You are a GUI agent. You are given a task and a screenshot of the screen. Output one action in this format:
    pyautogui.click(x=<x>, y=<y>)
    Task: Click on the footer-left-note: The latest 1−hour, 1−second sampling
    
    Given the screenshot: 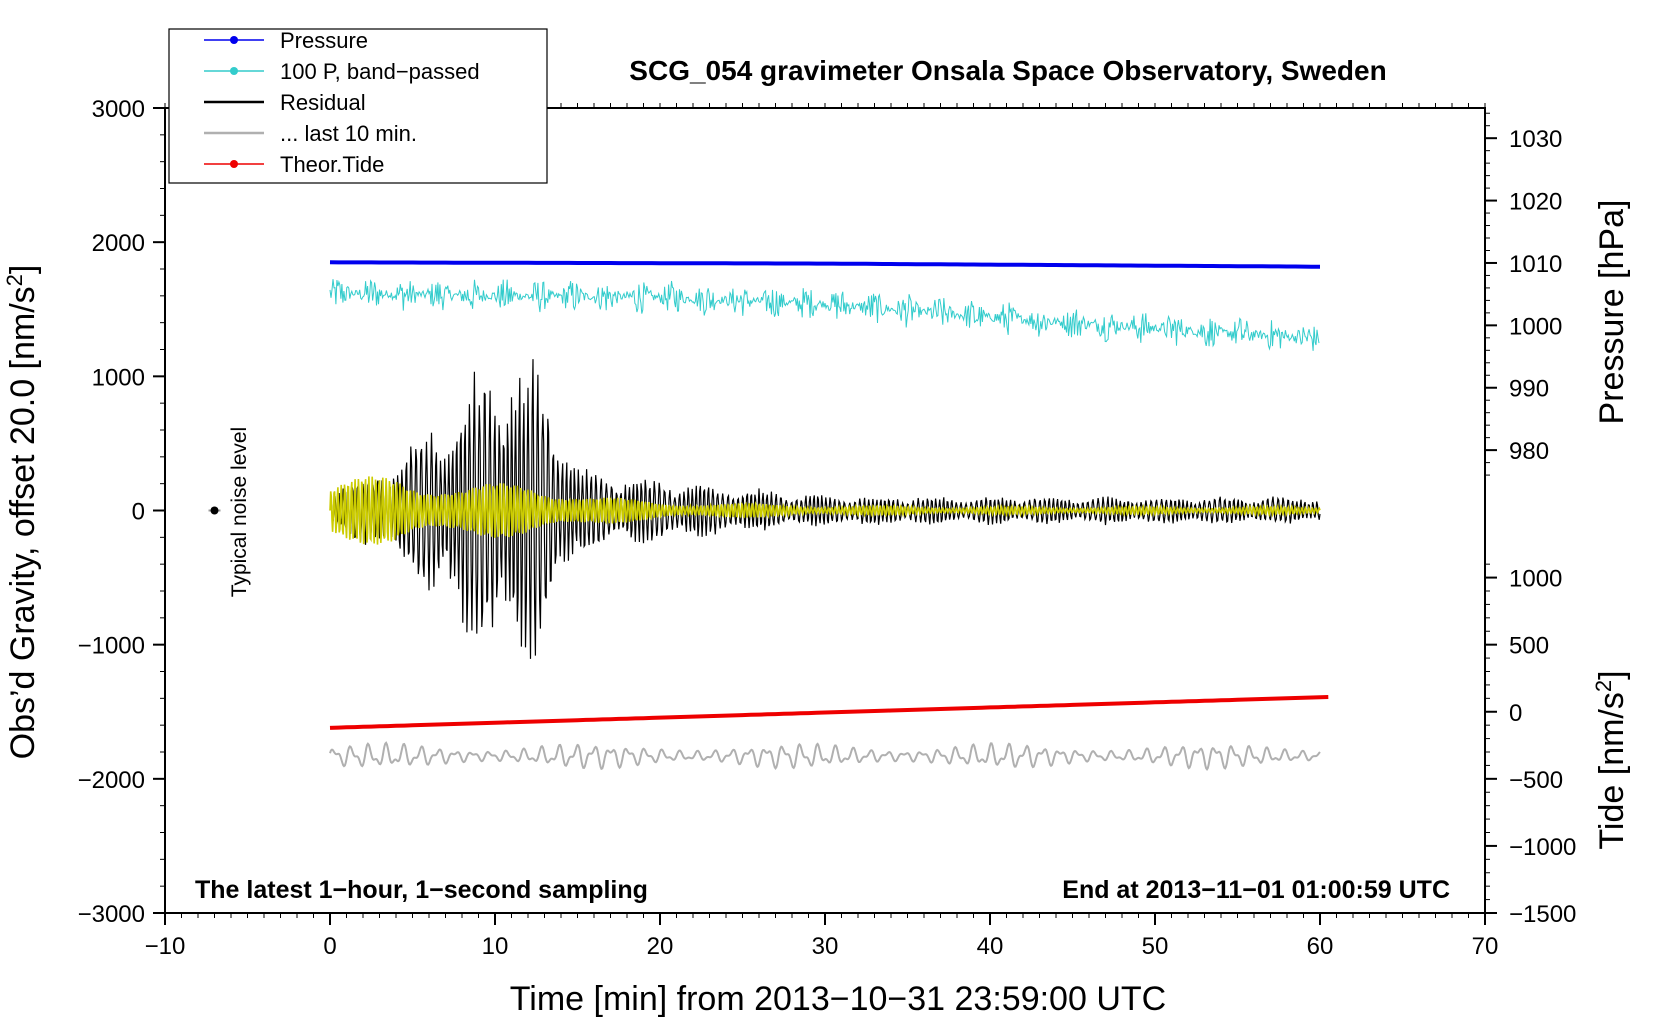 What is the action you would take?
    pyautogui.click(x=421, y=890)
    